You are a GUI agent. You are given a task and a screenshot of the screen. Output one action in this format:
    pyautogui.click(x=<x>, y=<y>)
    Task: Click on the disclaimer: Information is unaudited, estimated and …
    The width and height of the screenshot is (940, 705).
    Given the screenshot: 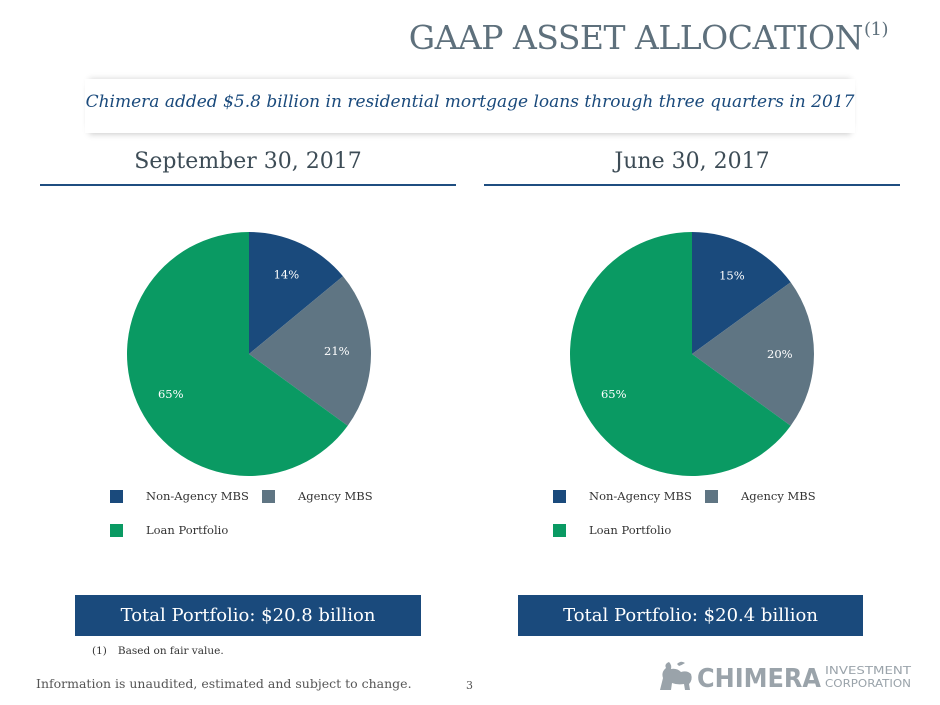 What is the action you would take?
    pyautogui.click(x=224, y=683)
    